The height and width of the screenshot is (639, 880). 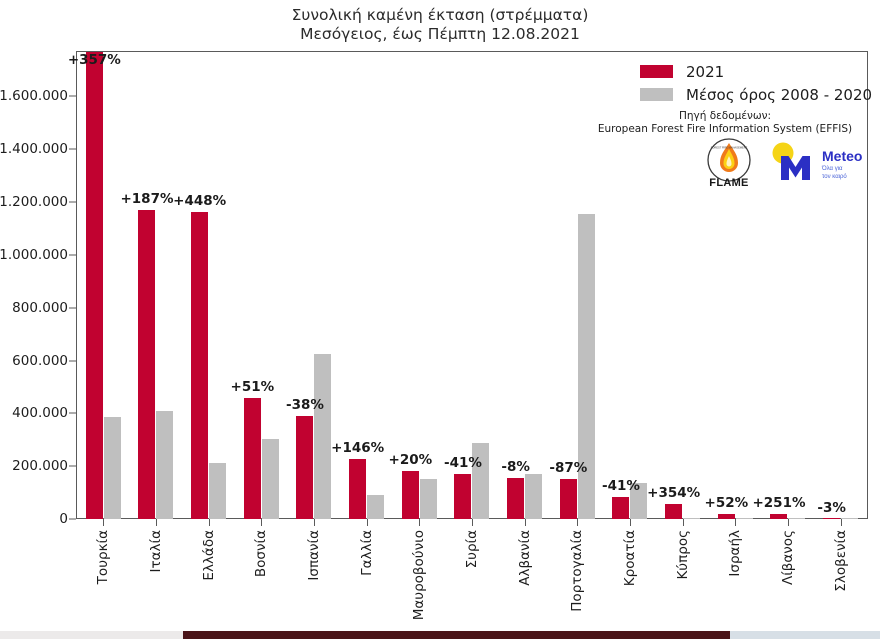 I want to click on bar-group: -38%, so click(x=313, y=285).